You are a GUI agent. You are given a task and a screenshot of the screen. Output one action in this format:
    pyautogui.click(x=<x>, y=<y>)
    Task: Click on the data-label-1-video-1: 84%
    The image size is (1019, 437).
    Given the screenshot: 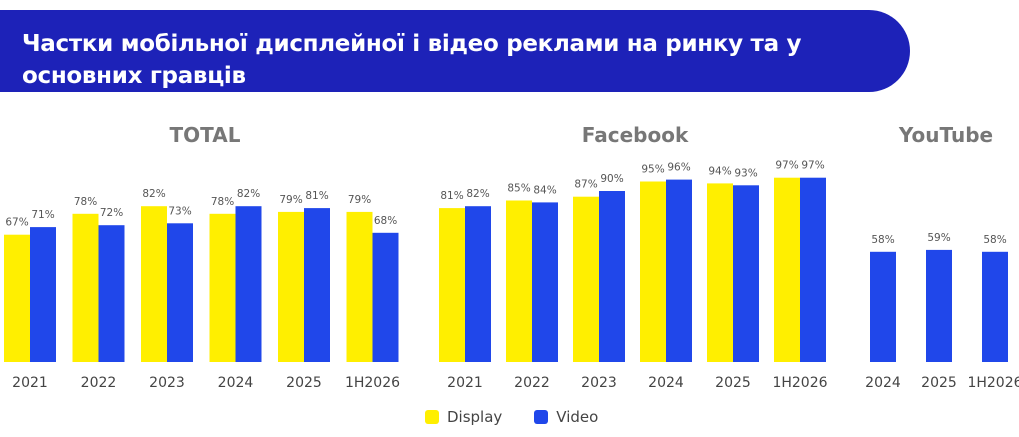 What is the action you would take?
    pyautogui.click(x=544, y=190)
    